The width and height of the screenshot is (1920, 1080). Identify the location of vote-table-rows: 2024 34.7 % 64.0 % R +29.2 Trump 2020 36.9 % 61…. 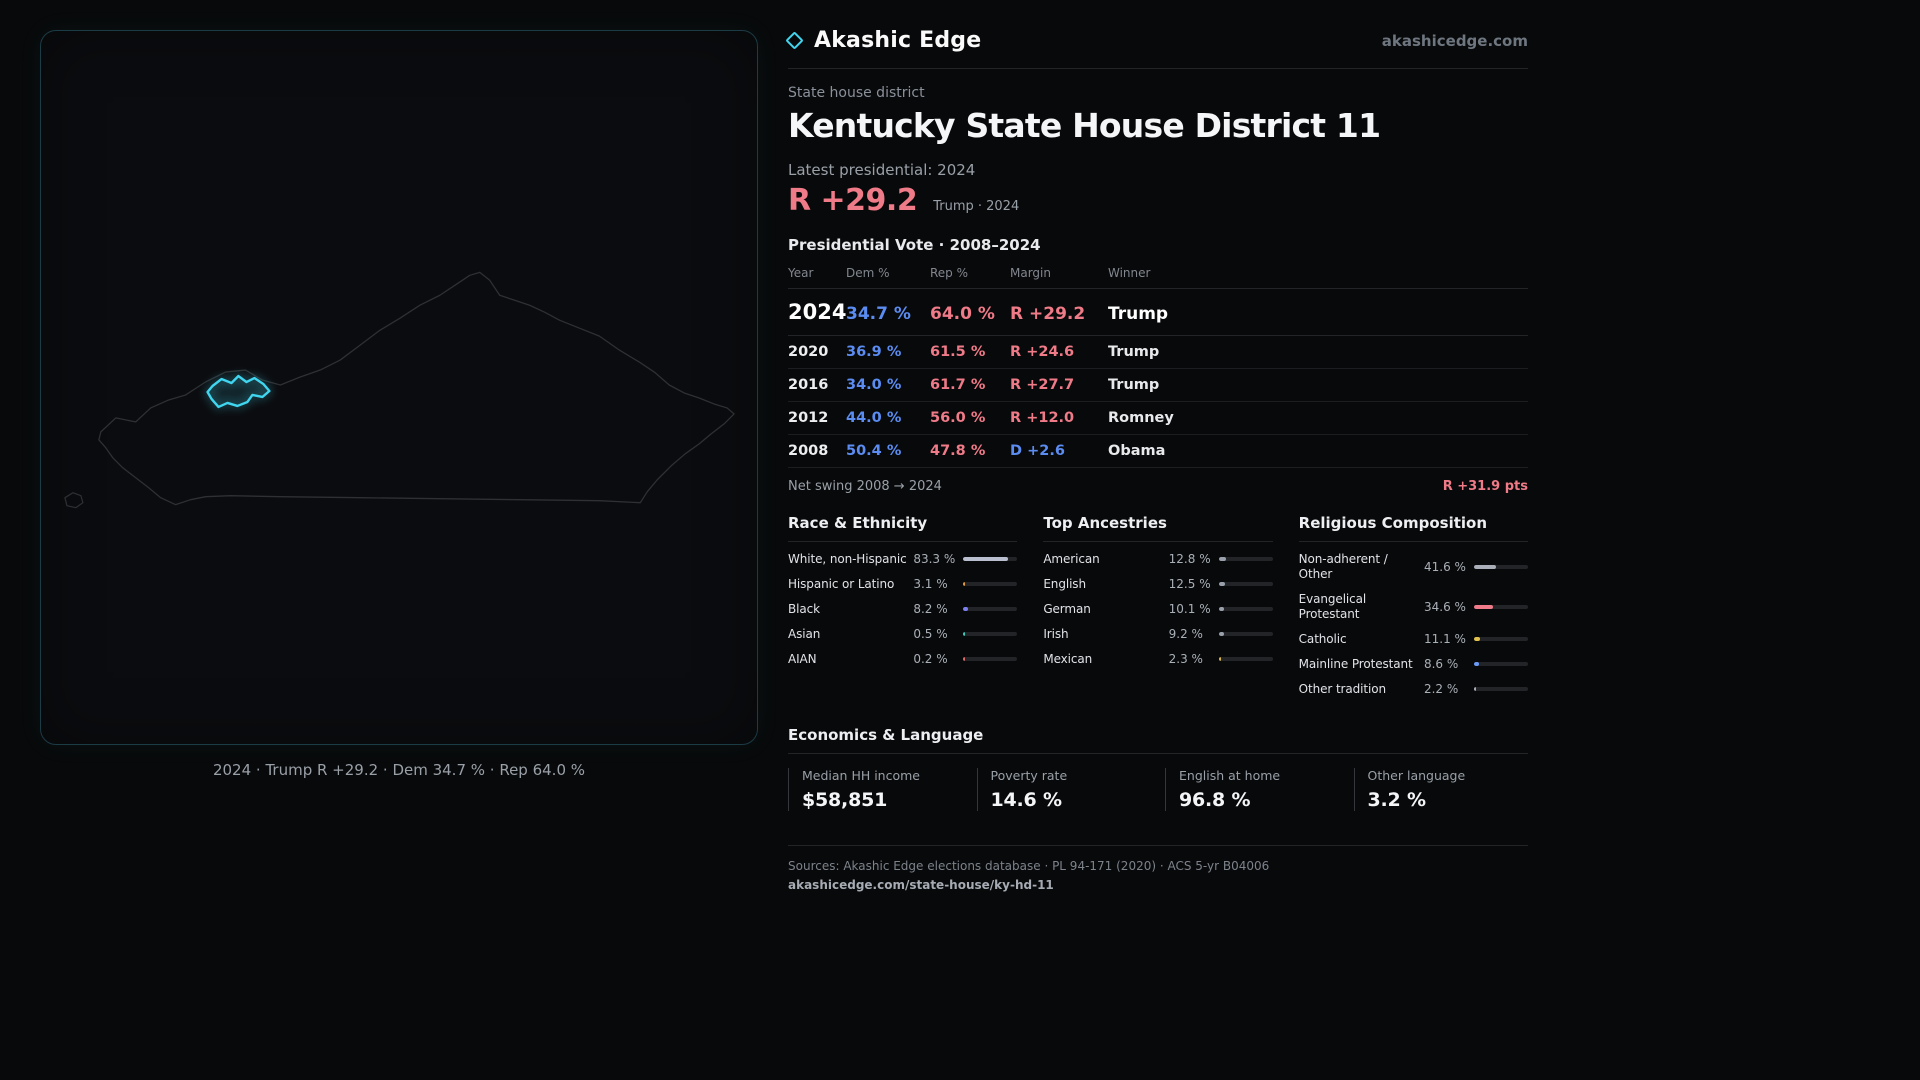
(1158, 378).